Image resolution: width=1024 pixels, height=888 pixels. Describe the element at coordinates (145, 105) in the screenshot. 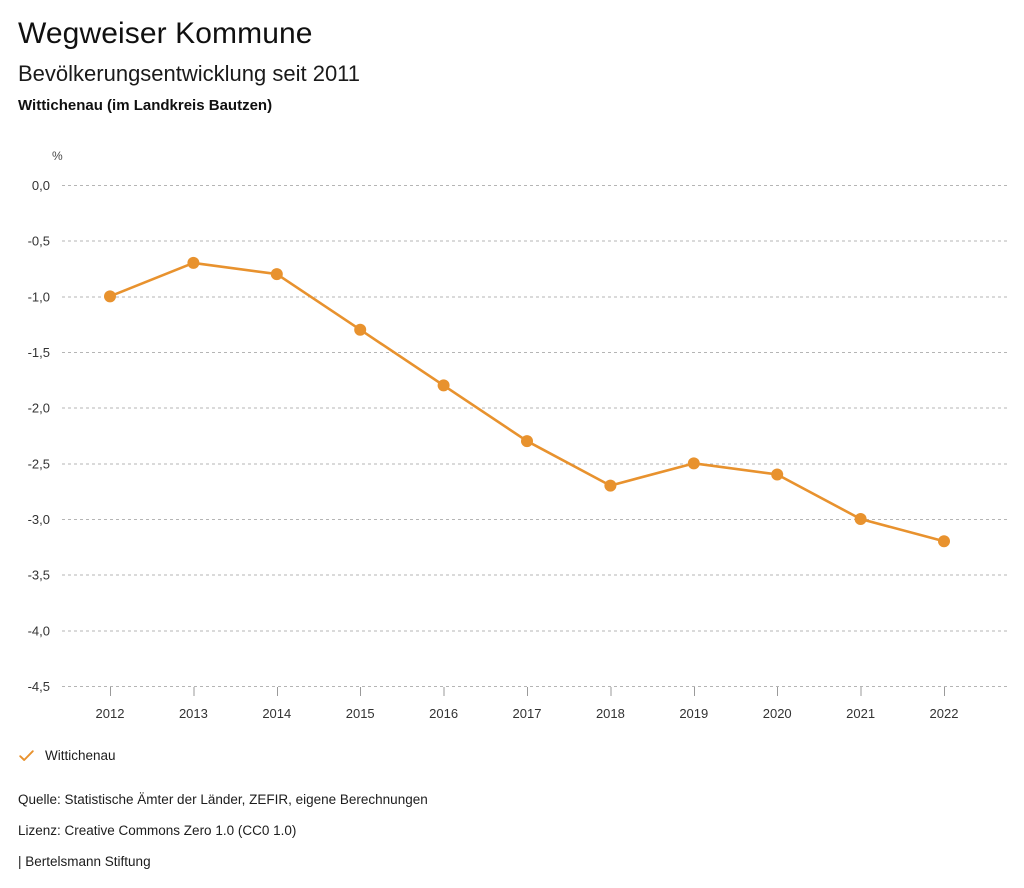

I see `chart-region-label: Wittichenau (im Landkreis Bautzen)` at that location.